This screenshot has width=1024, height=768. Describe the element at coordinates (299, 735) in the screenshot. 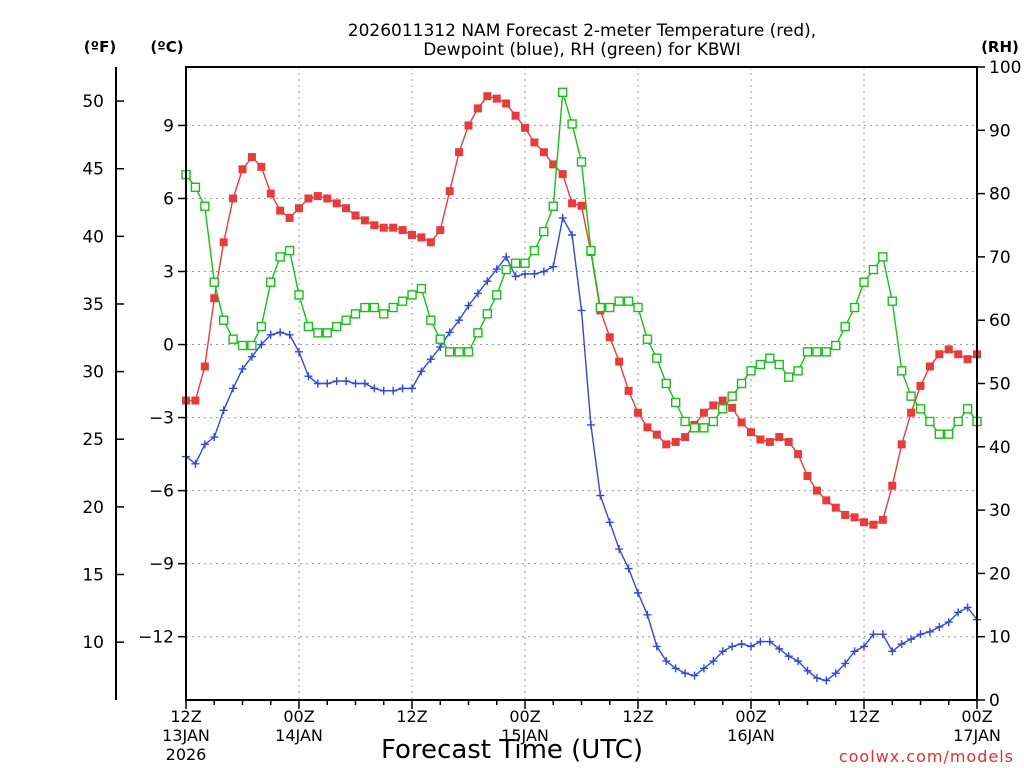

I see `x-tick-label-date: 14JAN` at that location.